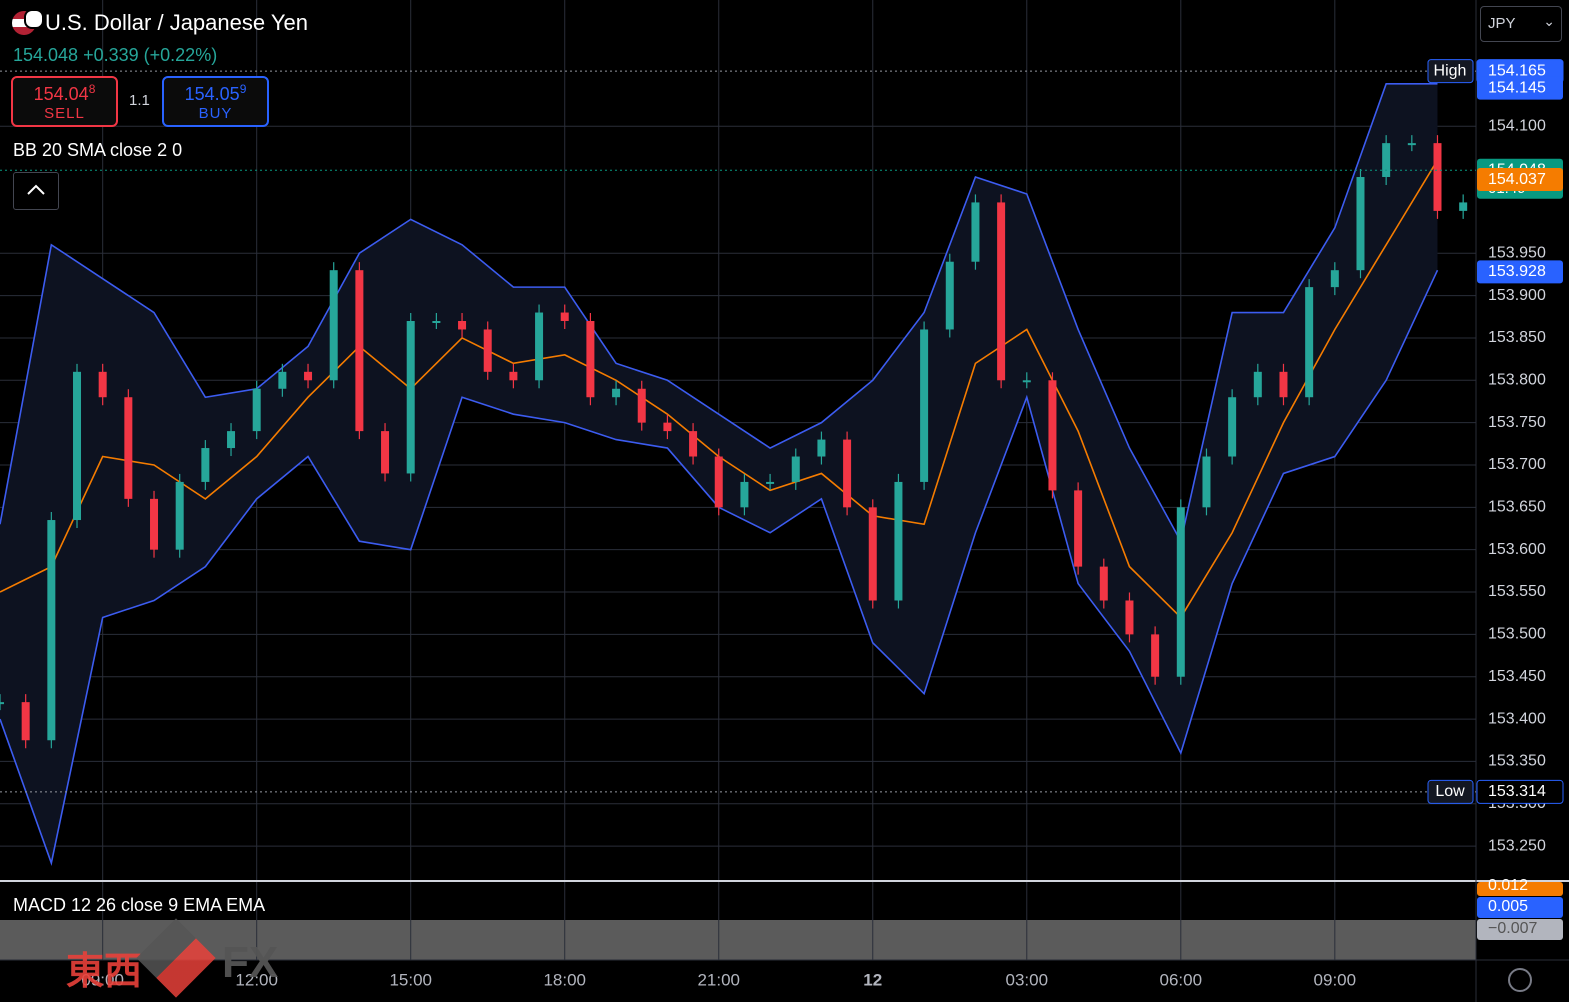 Image resolution: width=1569 pixels, height=1002 pixels. I want to click on y-tick-label: 153.750, so click(1517, 422).